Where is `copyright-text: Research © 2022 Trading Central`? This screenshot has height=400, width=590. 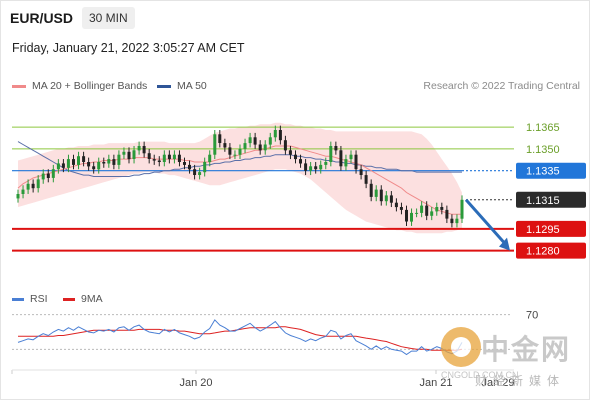
copyright-text: Research © 2022 Trading Central is located at coordinates (501, 86).